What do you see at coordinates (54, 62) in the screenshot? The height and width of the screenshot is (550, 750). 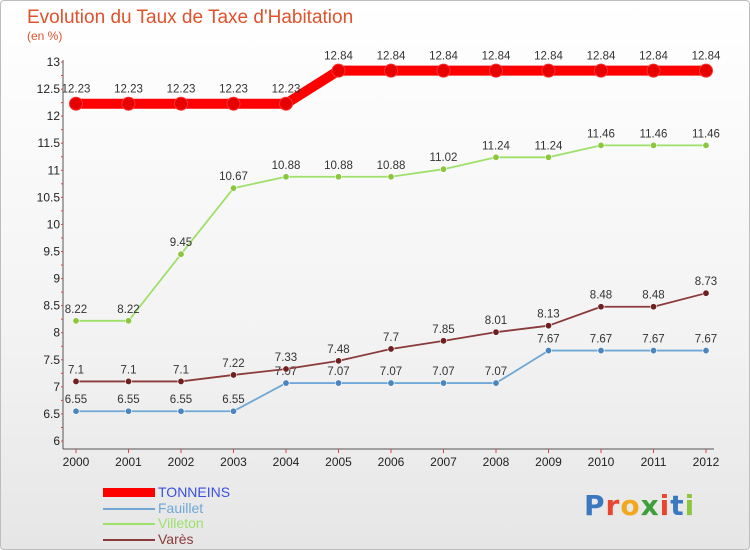 I see `y-tick-label: 13` at bounding box center [54, 62].